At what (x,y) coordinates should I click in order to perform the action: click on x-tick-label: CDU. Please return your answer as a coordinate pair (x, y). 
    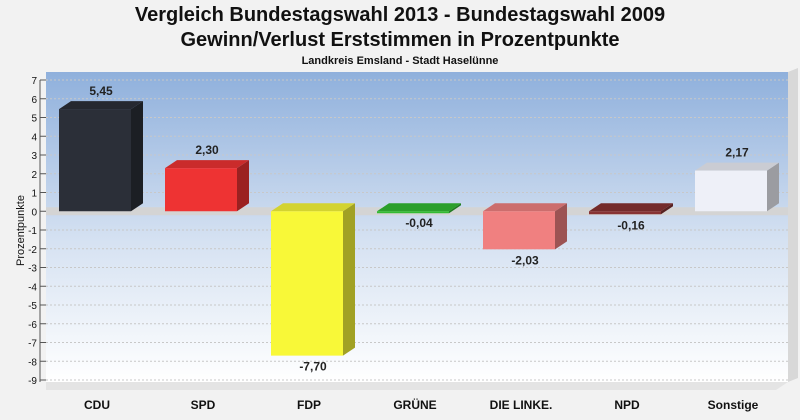
    Looking at the image, I should click on (97, 405).